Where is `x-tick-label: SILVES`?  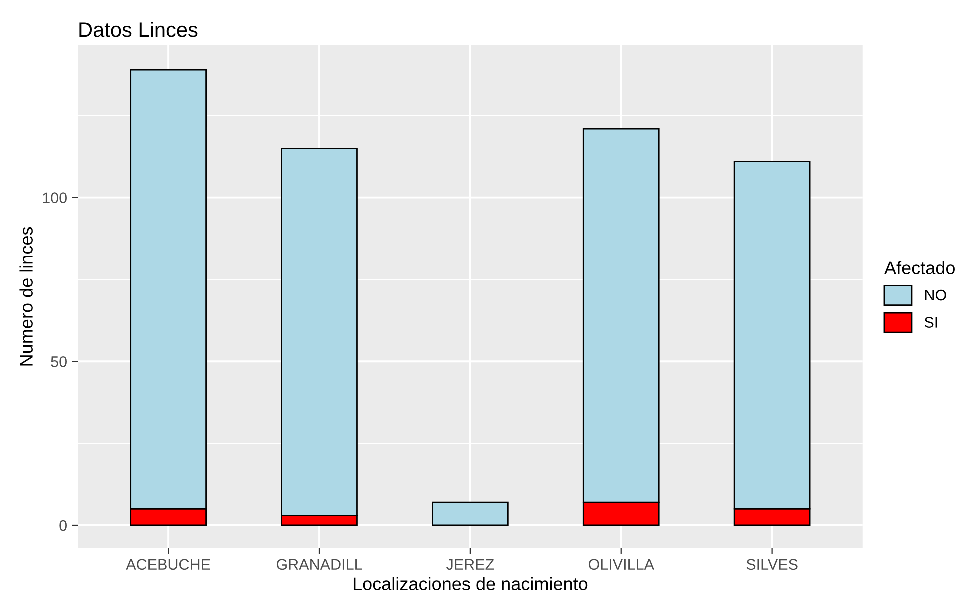 x-tick-label: SILVES is located at coordinates (772, 564).